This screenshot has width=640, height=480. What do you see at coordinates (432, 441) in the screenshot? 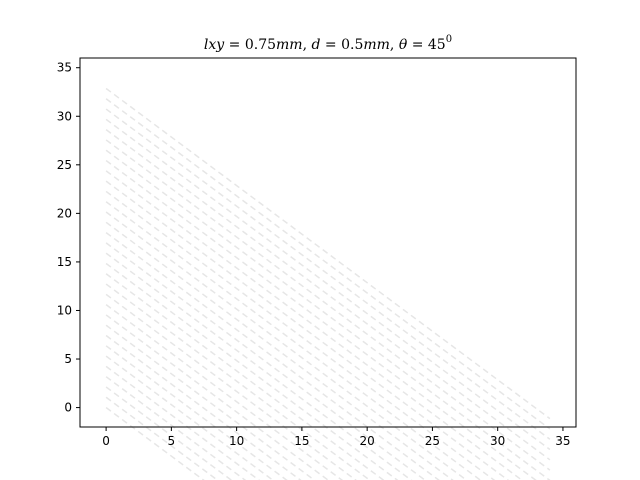
I see `x-tick-label: 25` at bounding box center [432, 441].